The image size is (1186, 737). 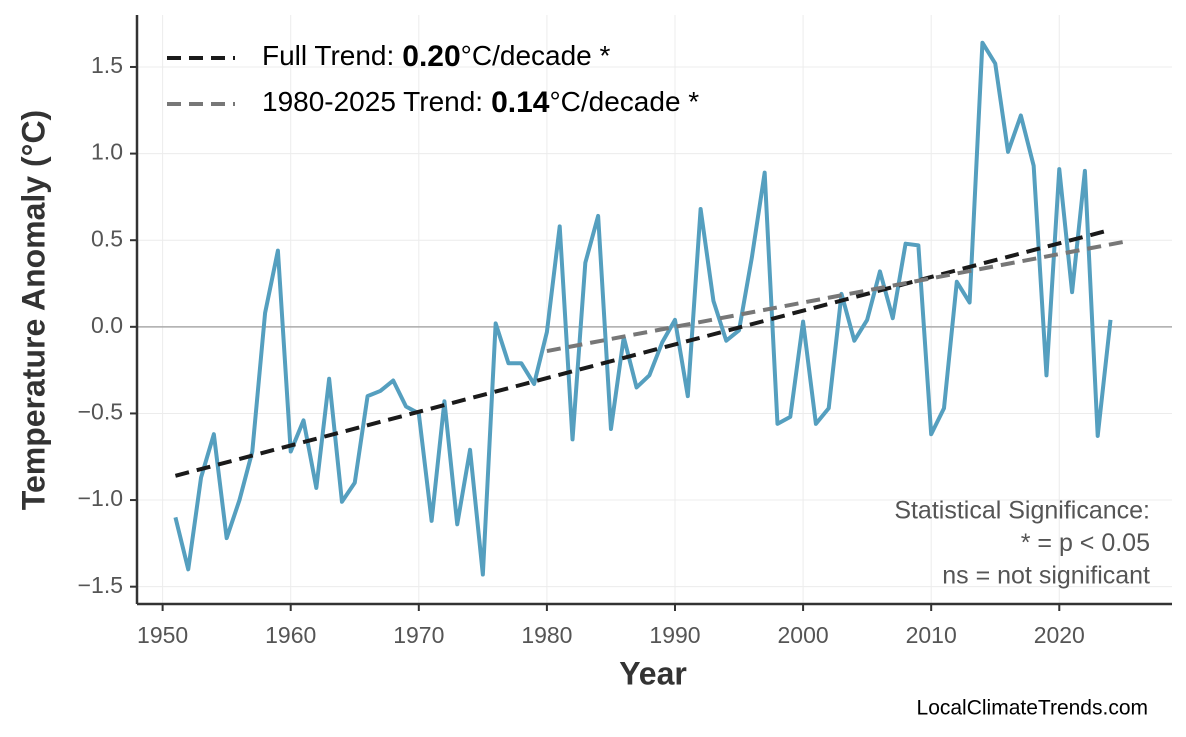 What do you see at coordinates (107, 65) in the screenshot?
I see `y-tick-label: 1.5` at bounding box center [107, 65].